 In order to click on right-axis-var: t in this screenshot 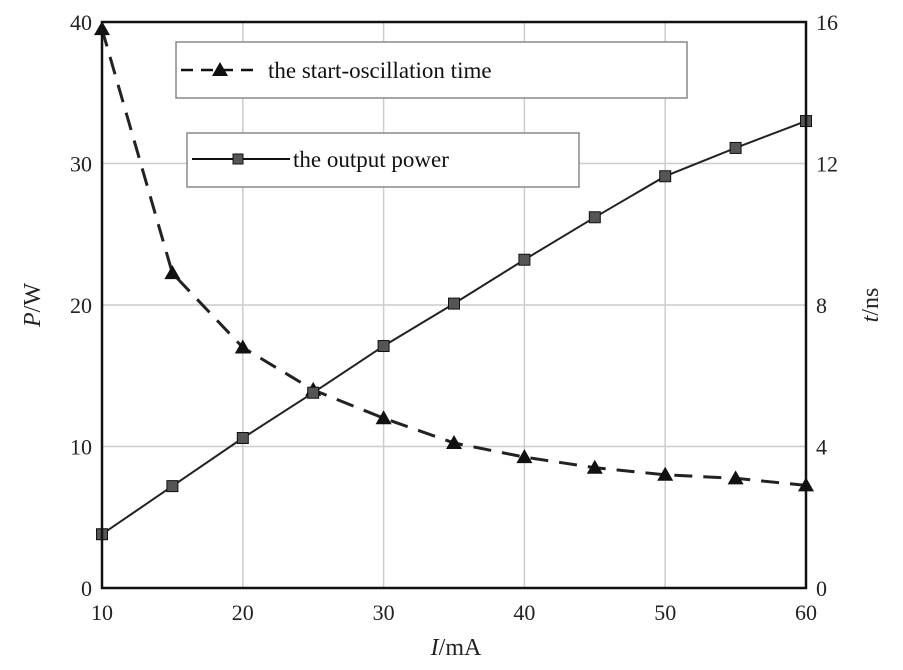, I will do `click(871, 318)`.